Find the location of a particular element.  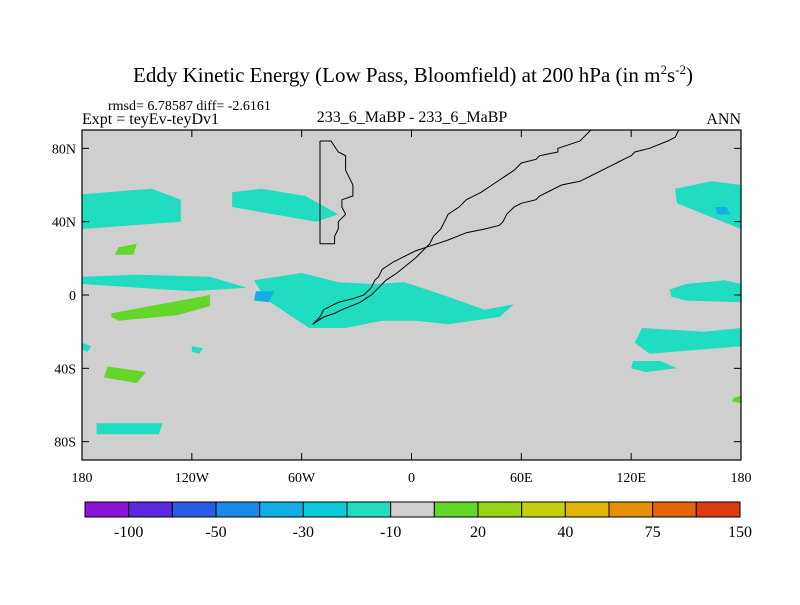

colorbar-label-3: -10 is located at coordinates (390, 532).